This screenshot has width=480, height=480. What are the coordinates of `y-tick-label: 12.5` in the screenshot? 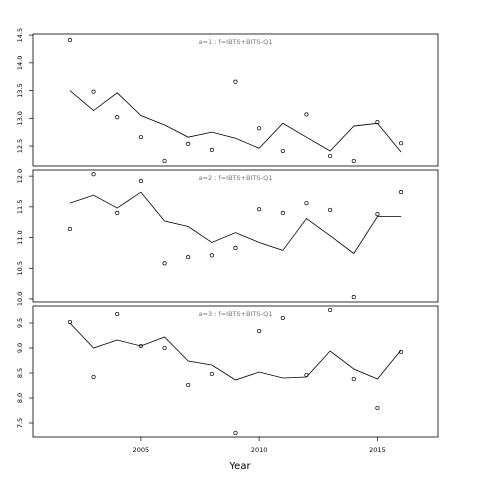 It's located at (20, 146).